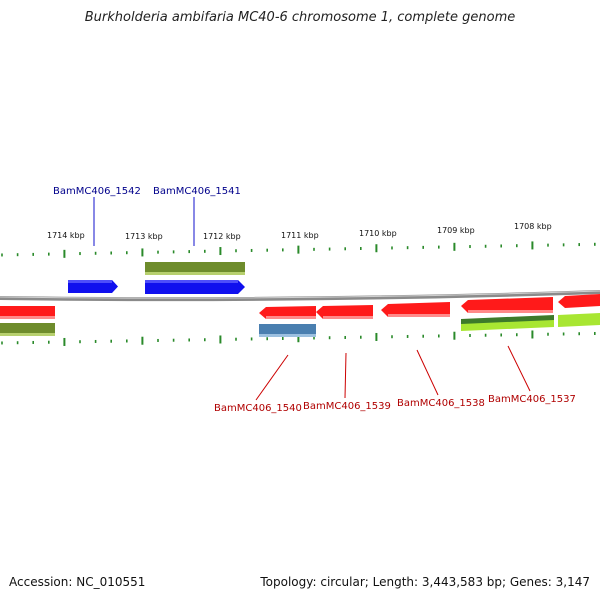 This screenshot has height=600, width=600. I want to click on tick-row-upper, so click(298, 249).